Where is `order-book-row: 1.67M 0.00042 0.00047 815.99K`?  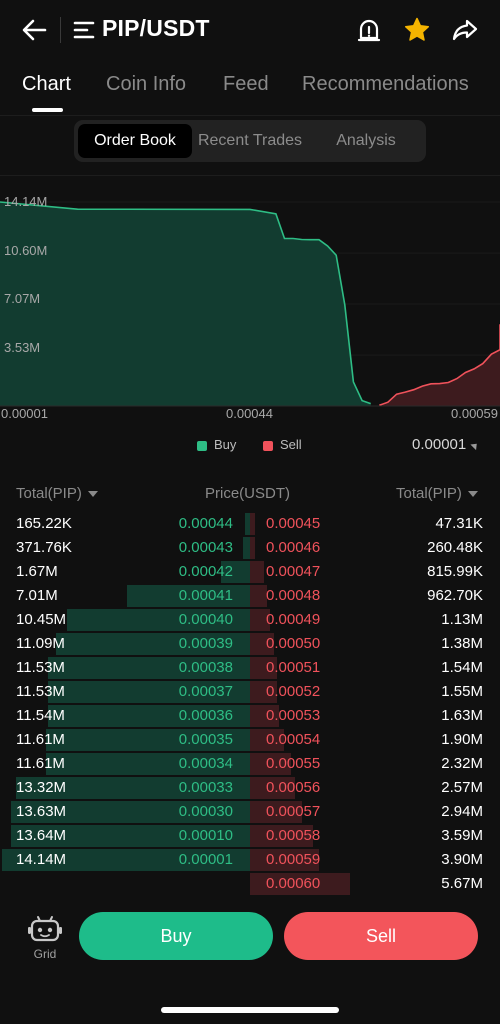
order-book-row: 1.67M 0.00042 0.00047 815.99K is located at coordinates (250, 572).